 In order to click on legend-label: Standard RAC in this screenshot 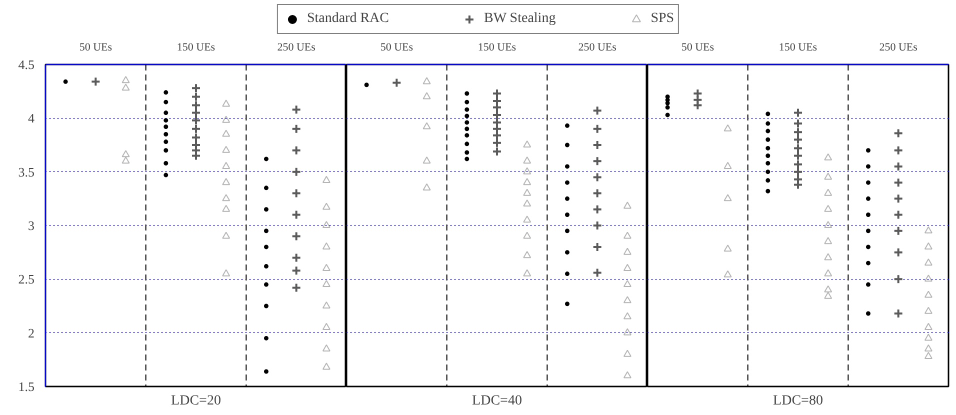, I will do `click(348, 19)`.